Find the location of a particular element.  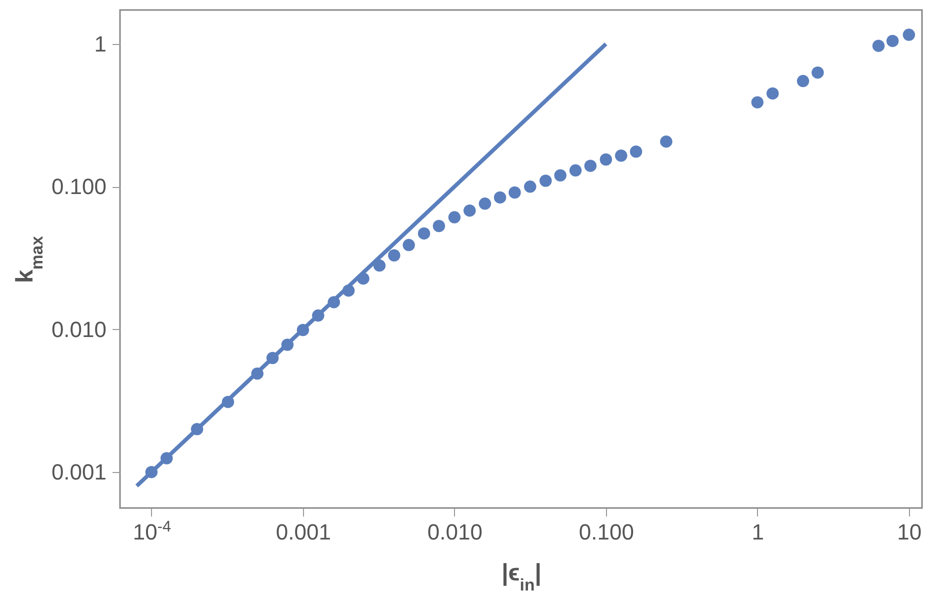

x-axis-title: |ϵ$_{in}$| is located at coordinates (522, 577).